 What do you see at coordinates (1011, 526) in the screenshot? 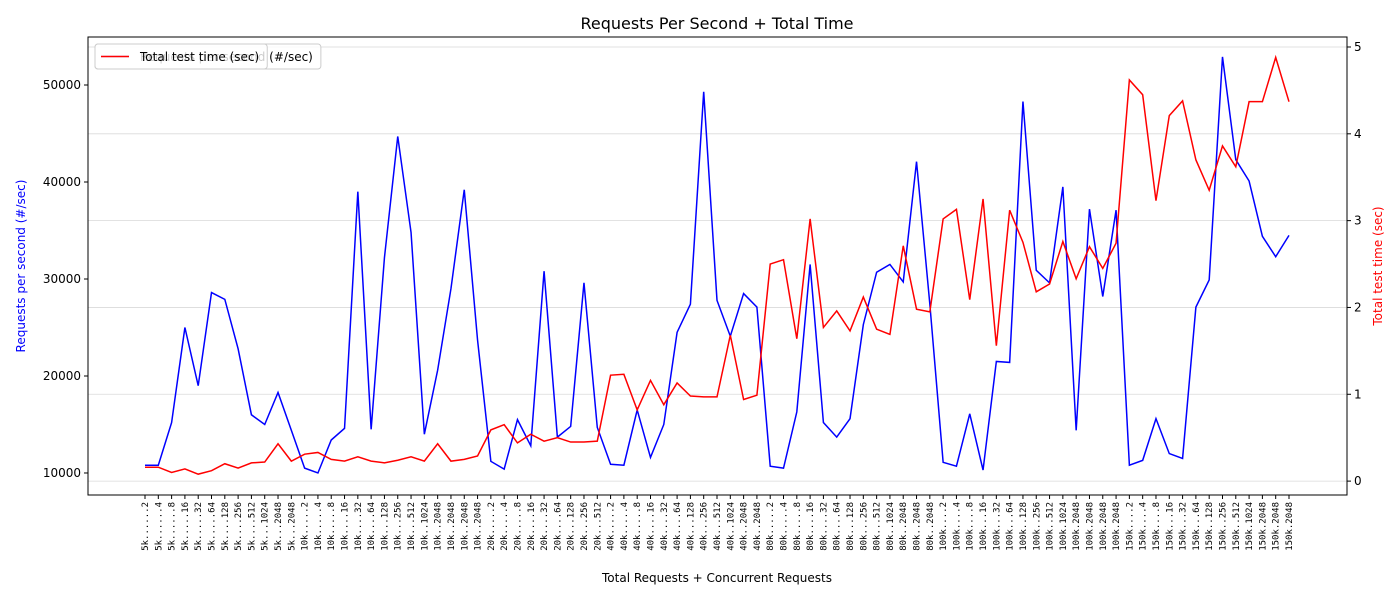
I see `x-tick-label: 100k...64` at bounding box center [1011, 526].